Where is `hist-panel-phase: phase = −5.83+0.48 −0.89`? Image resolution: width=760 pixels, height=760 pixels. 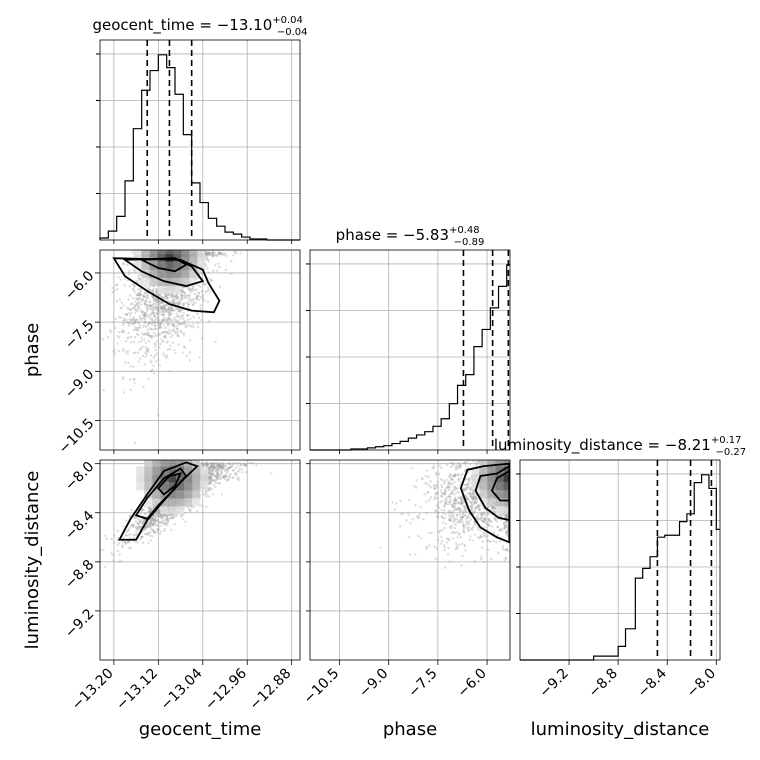
hist-panel-phase: phase = −5.83+0.48 −0.89 is located at coordinates (408, 337).